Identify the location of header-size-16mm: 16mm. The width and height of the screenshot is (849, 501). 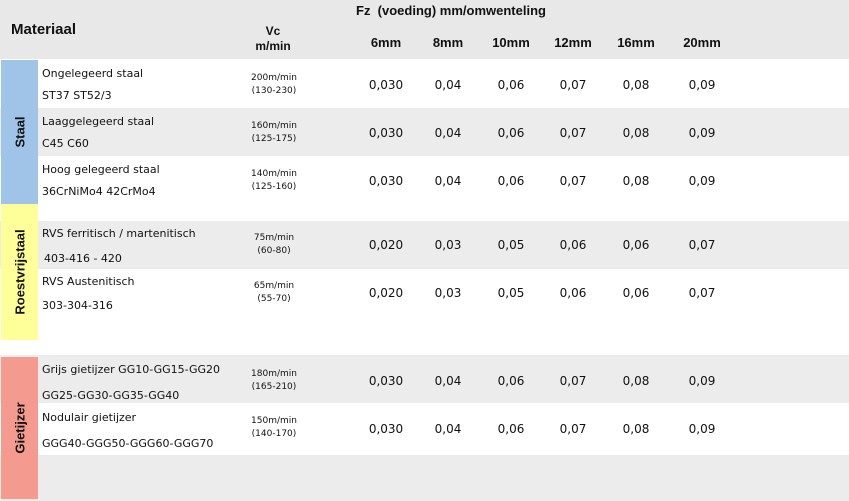
(636, 42).